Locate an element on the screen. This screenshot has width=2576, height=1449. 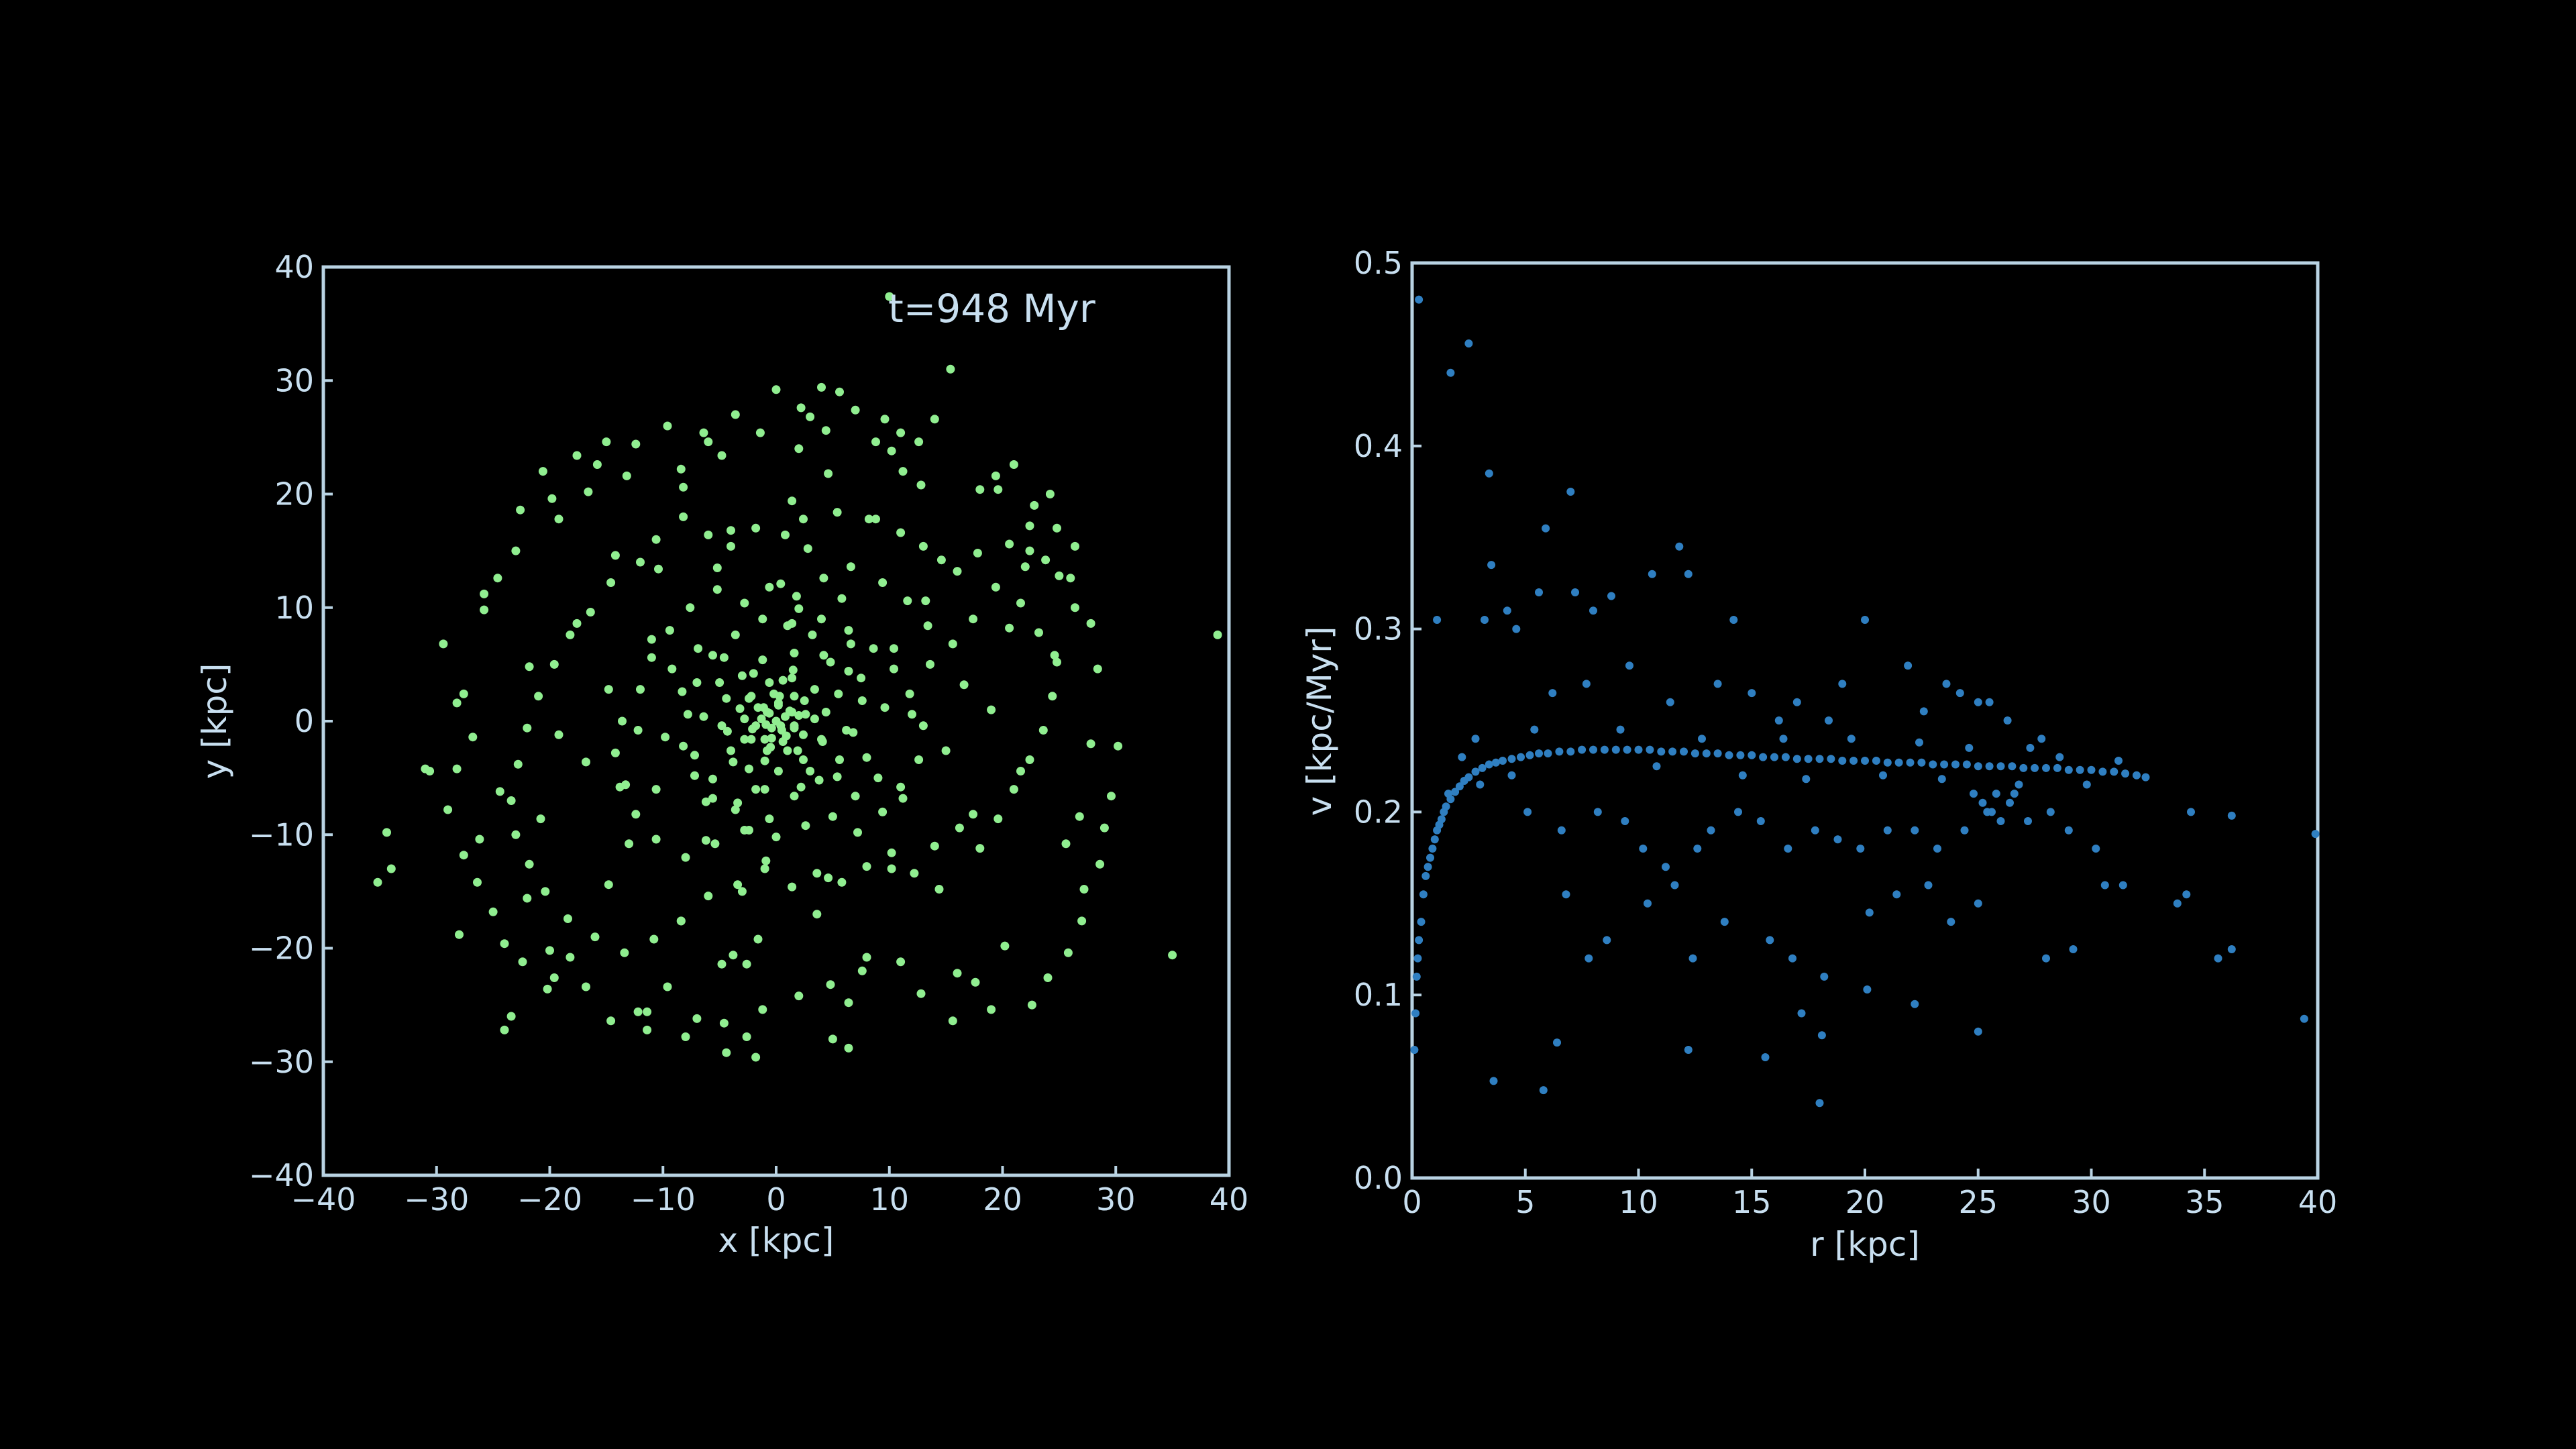
x-tick-label: 30 is located at coordinates (1116, 1199).